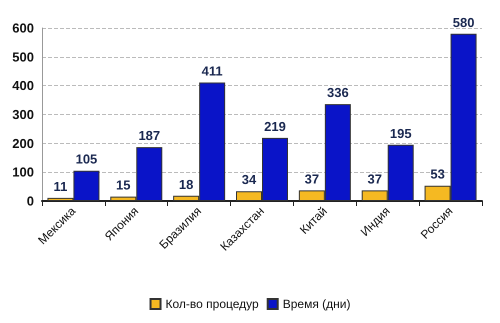 The image size is (500, 323). What do you see at coordinates (316, 304) in the screenshot?
I see `legend-label: Время (дни)` at bounding box center [316, 304].